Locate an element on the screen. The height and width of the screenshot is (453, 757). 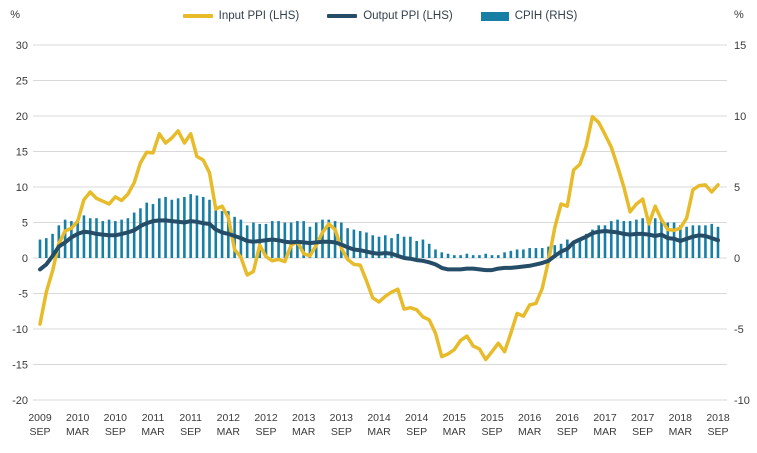
legend-item-input-ppi: Input PPI (LHS) is located at coordinates (241, 16).